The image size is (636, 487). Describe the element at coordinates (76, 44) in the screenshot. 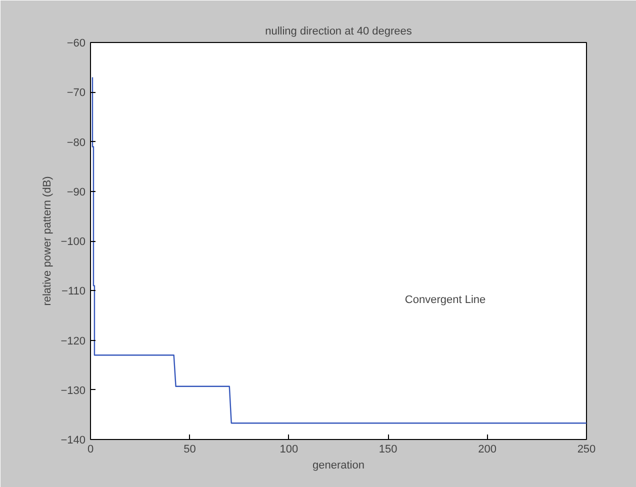

I see `y-tick-label: −60` at that location.